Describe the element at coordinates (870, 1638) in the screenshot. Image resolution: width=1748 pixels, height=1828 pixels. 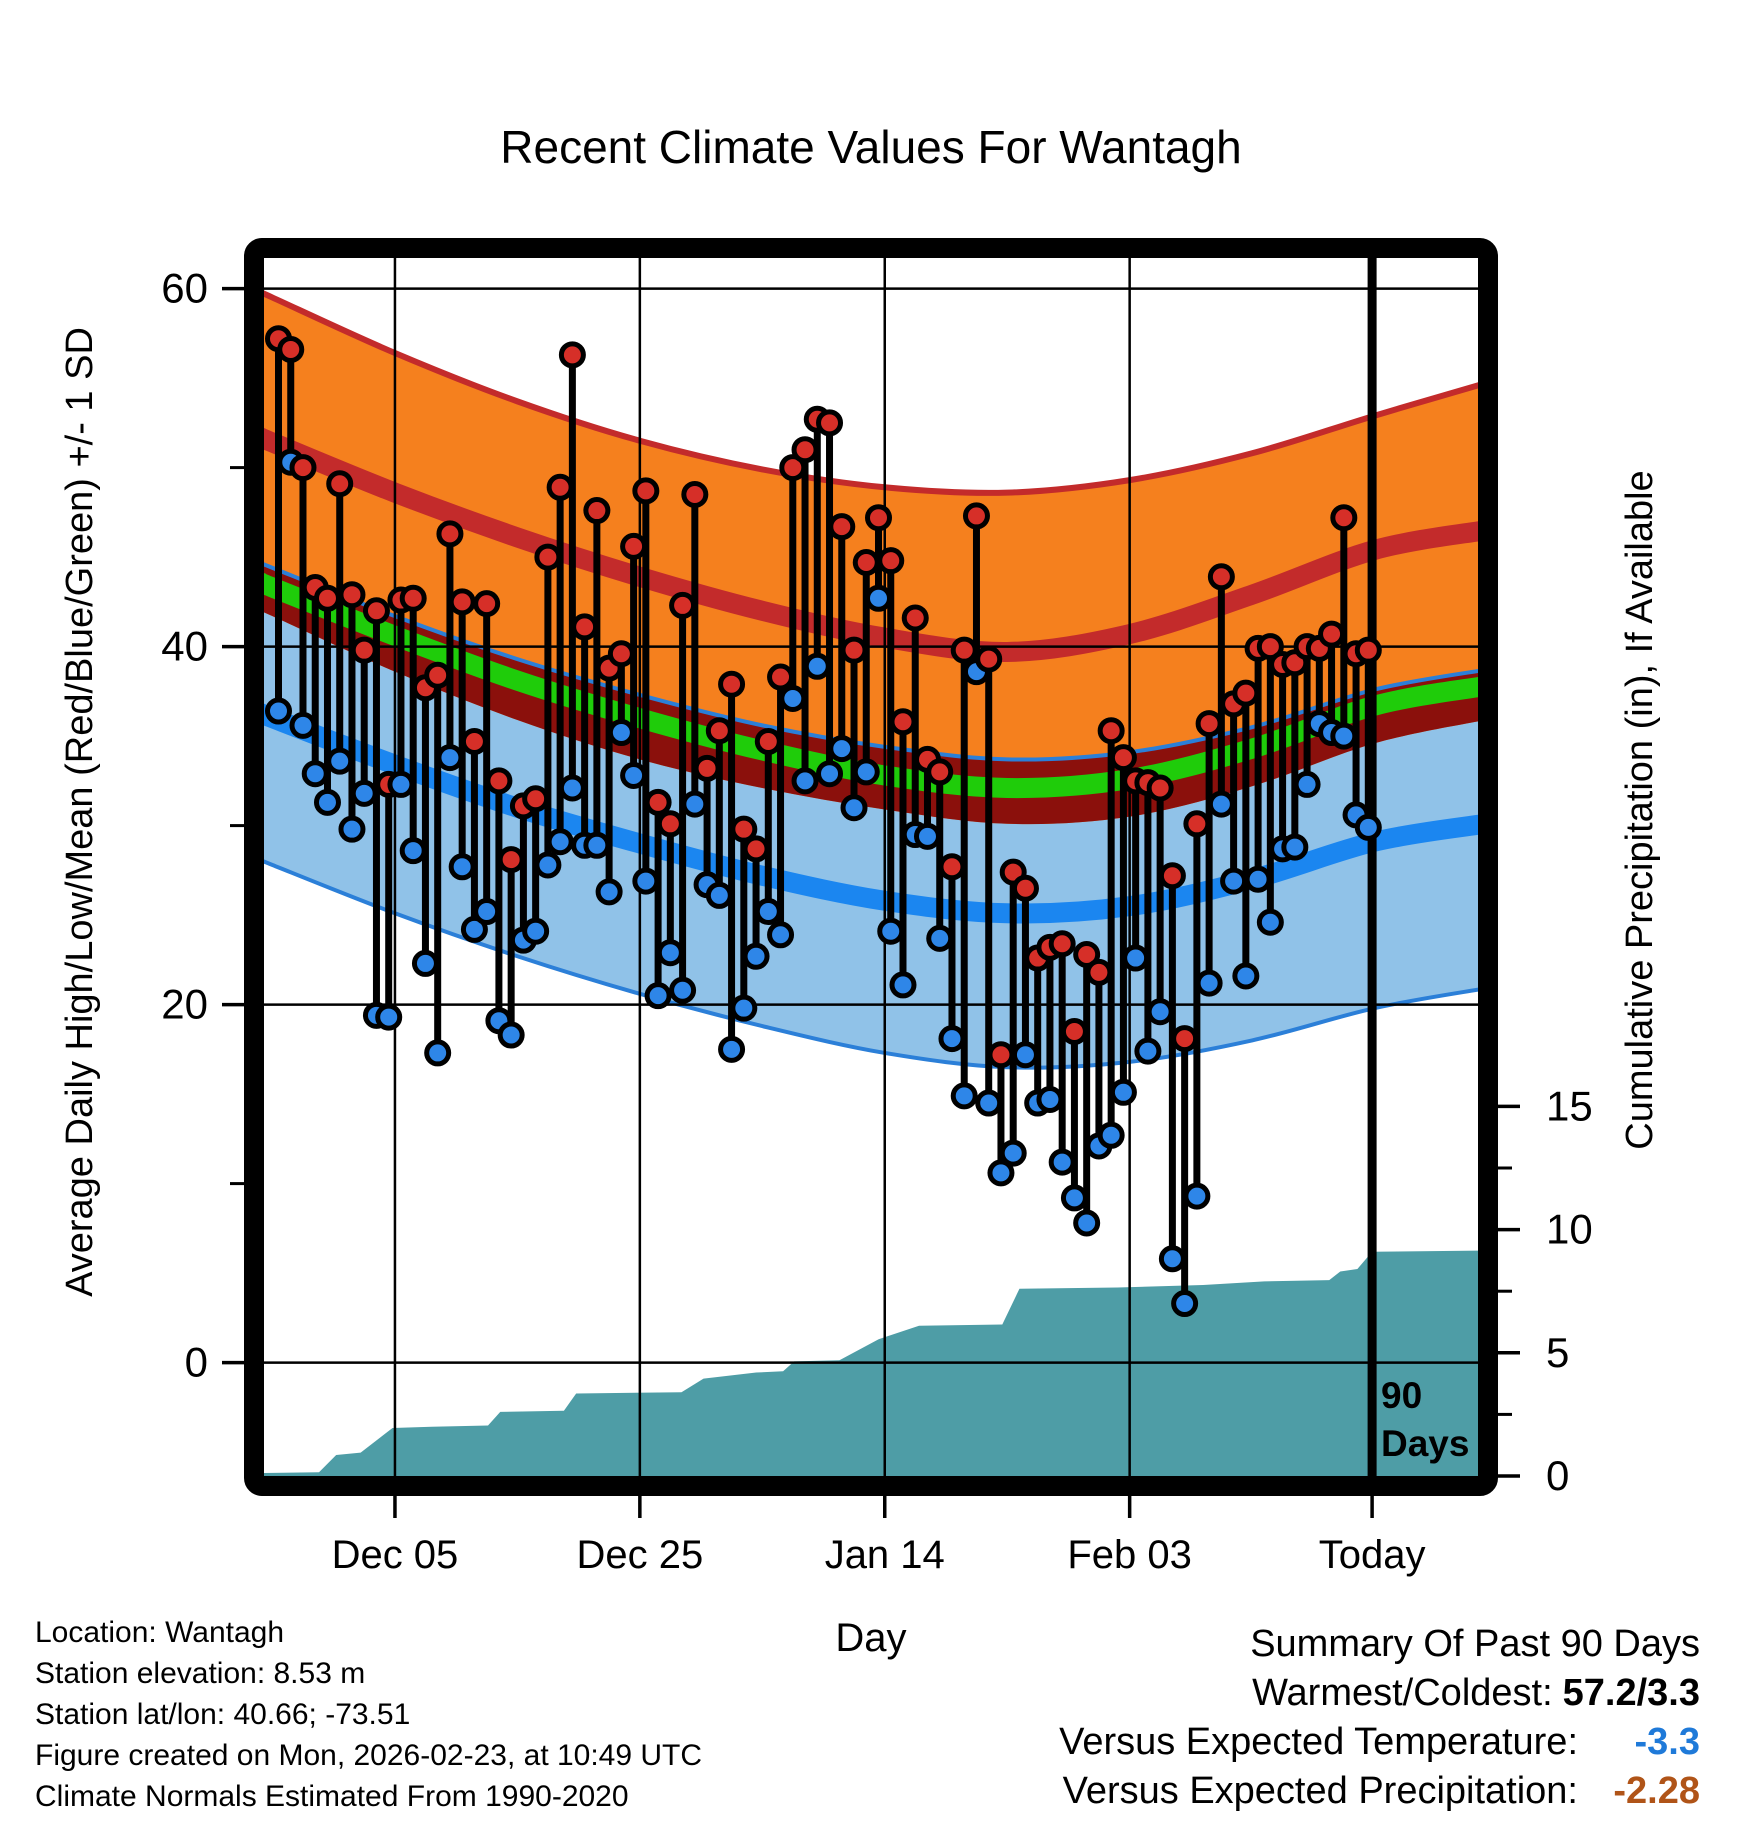
I see `x-axis-title: Day` at that location.